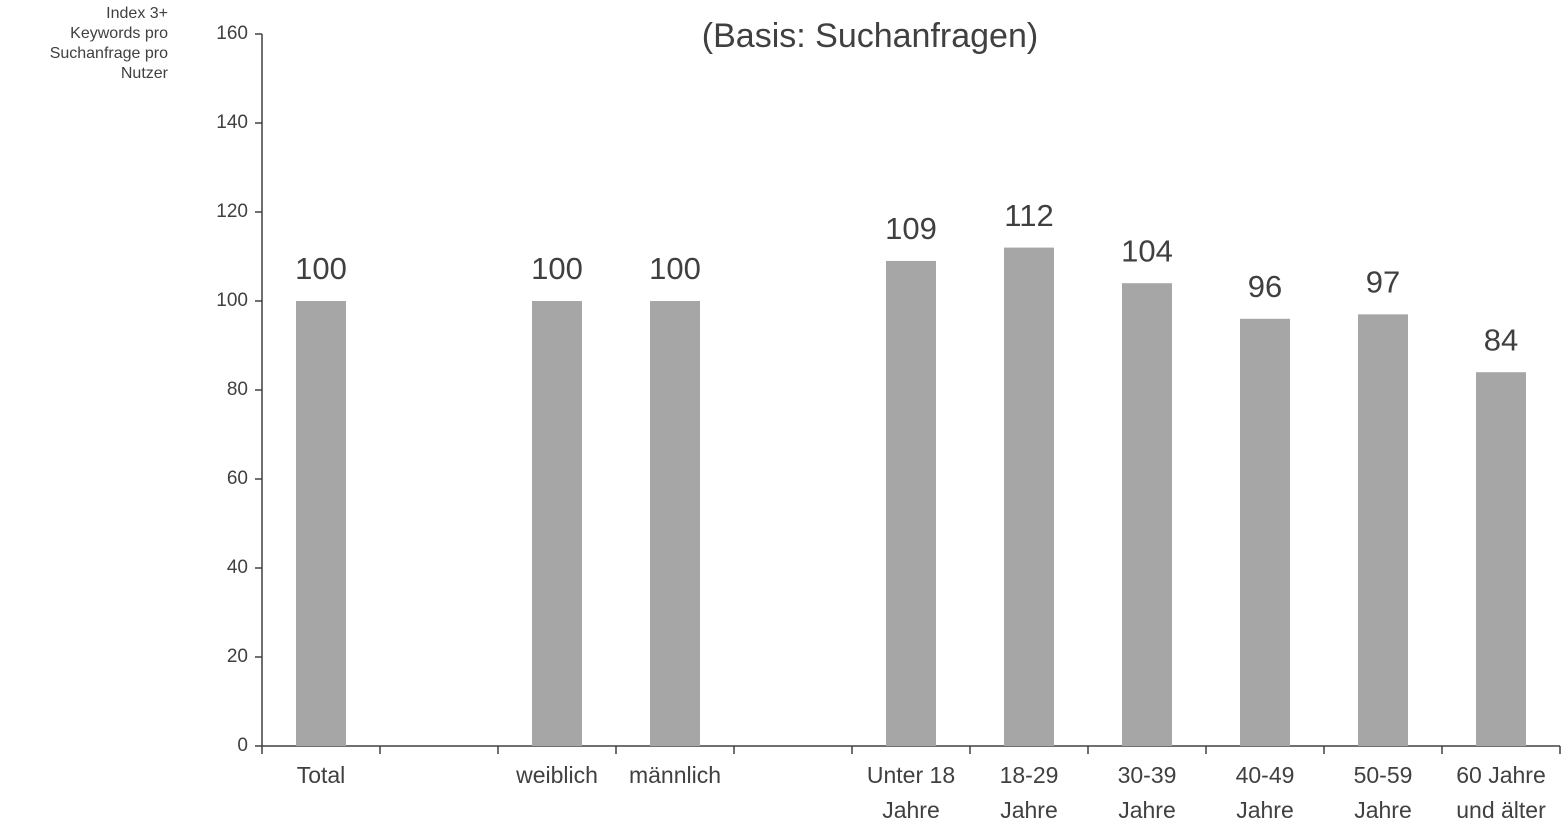  Describe the element at coordinates (232, 122) in the screenshot. I see `y-tick-label: 140` at that location.